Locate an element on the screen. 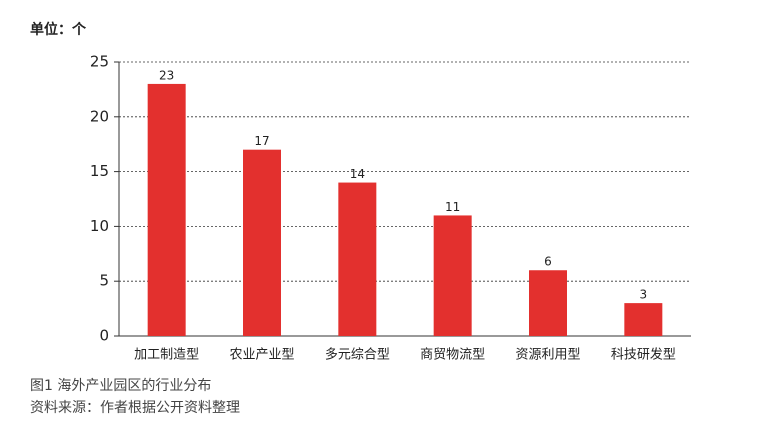 Image resolution: width=767 pixels, height=444 pixels. value-label: 11 is located at coordinates (452, 207).